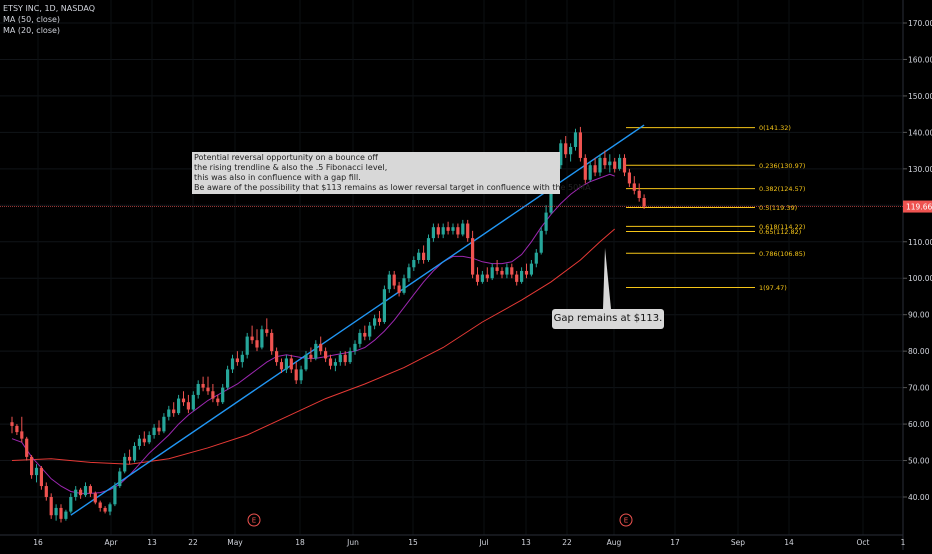 The image size is (932, 554). What do you see at coordinates (607, 278) in the screenshot?
I see `gap-callout-pointer` at bounding box center [607, 278].